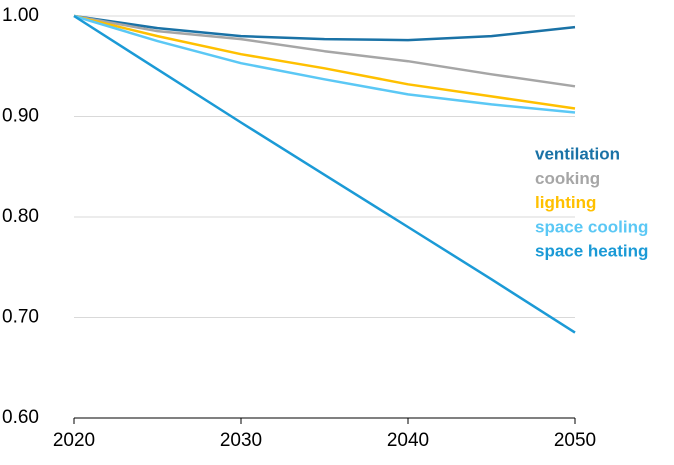  Describe the element at coordinates (20, 317) in the screenshot. I see `y-tick-label: 0.70` at that location.